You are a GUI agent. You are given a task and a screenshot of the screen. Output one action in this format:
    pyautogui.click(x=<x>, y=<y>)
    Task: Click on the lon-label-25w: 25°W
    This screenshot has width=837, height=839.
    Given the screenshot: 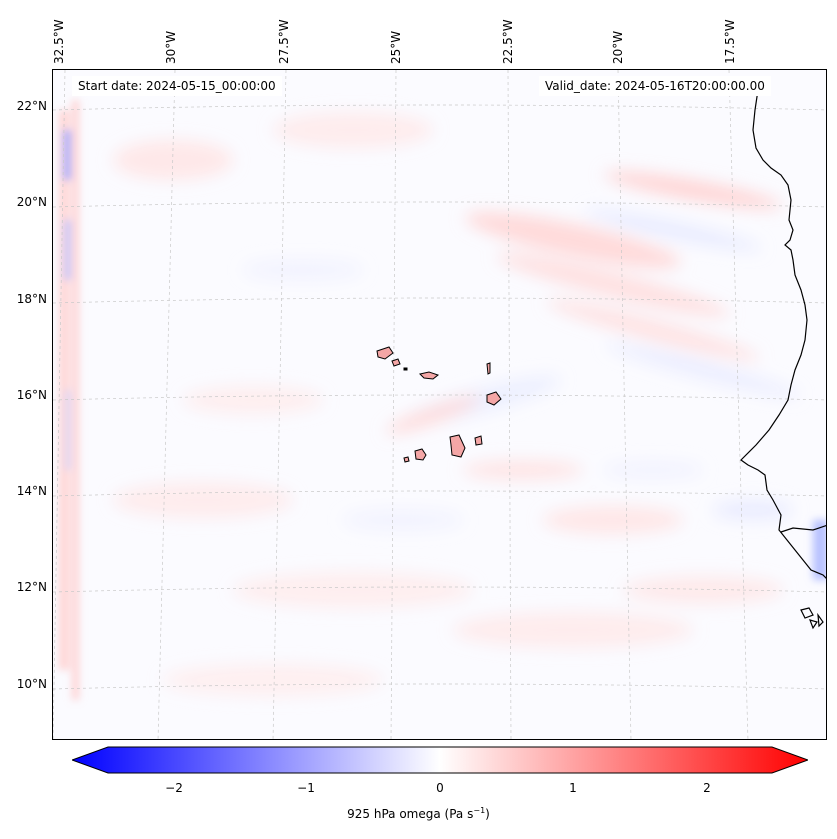 What is the action you would take?
    pyautogui.click(x=396, y=47)
    